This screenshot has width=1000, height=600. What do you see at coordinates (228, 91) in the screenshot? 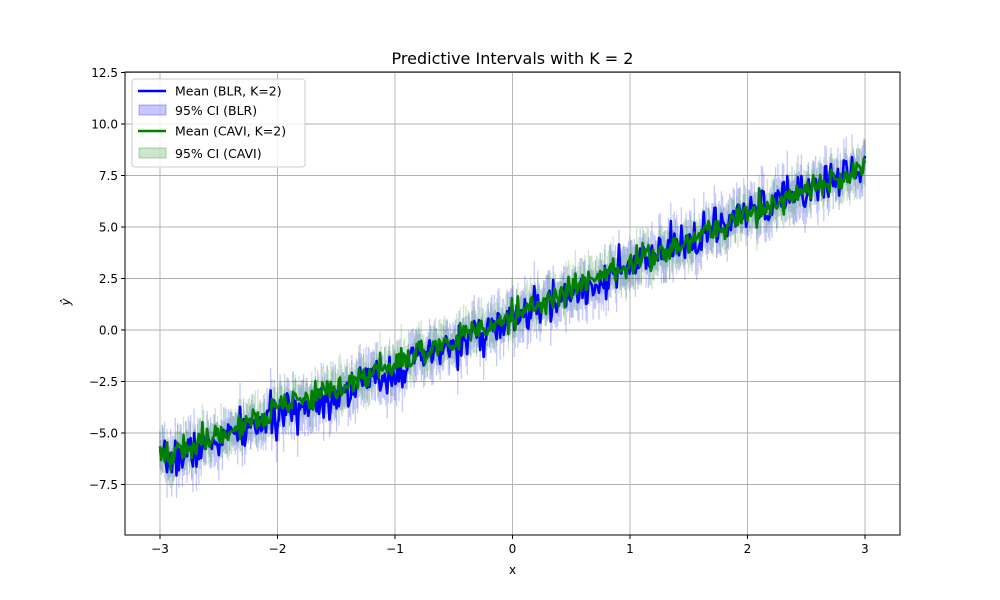
I see `legend-label: Mean (BLR, K=2)` at bounding box center [228, 91].